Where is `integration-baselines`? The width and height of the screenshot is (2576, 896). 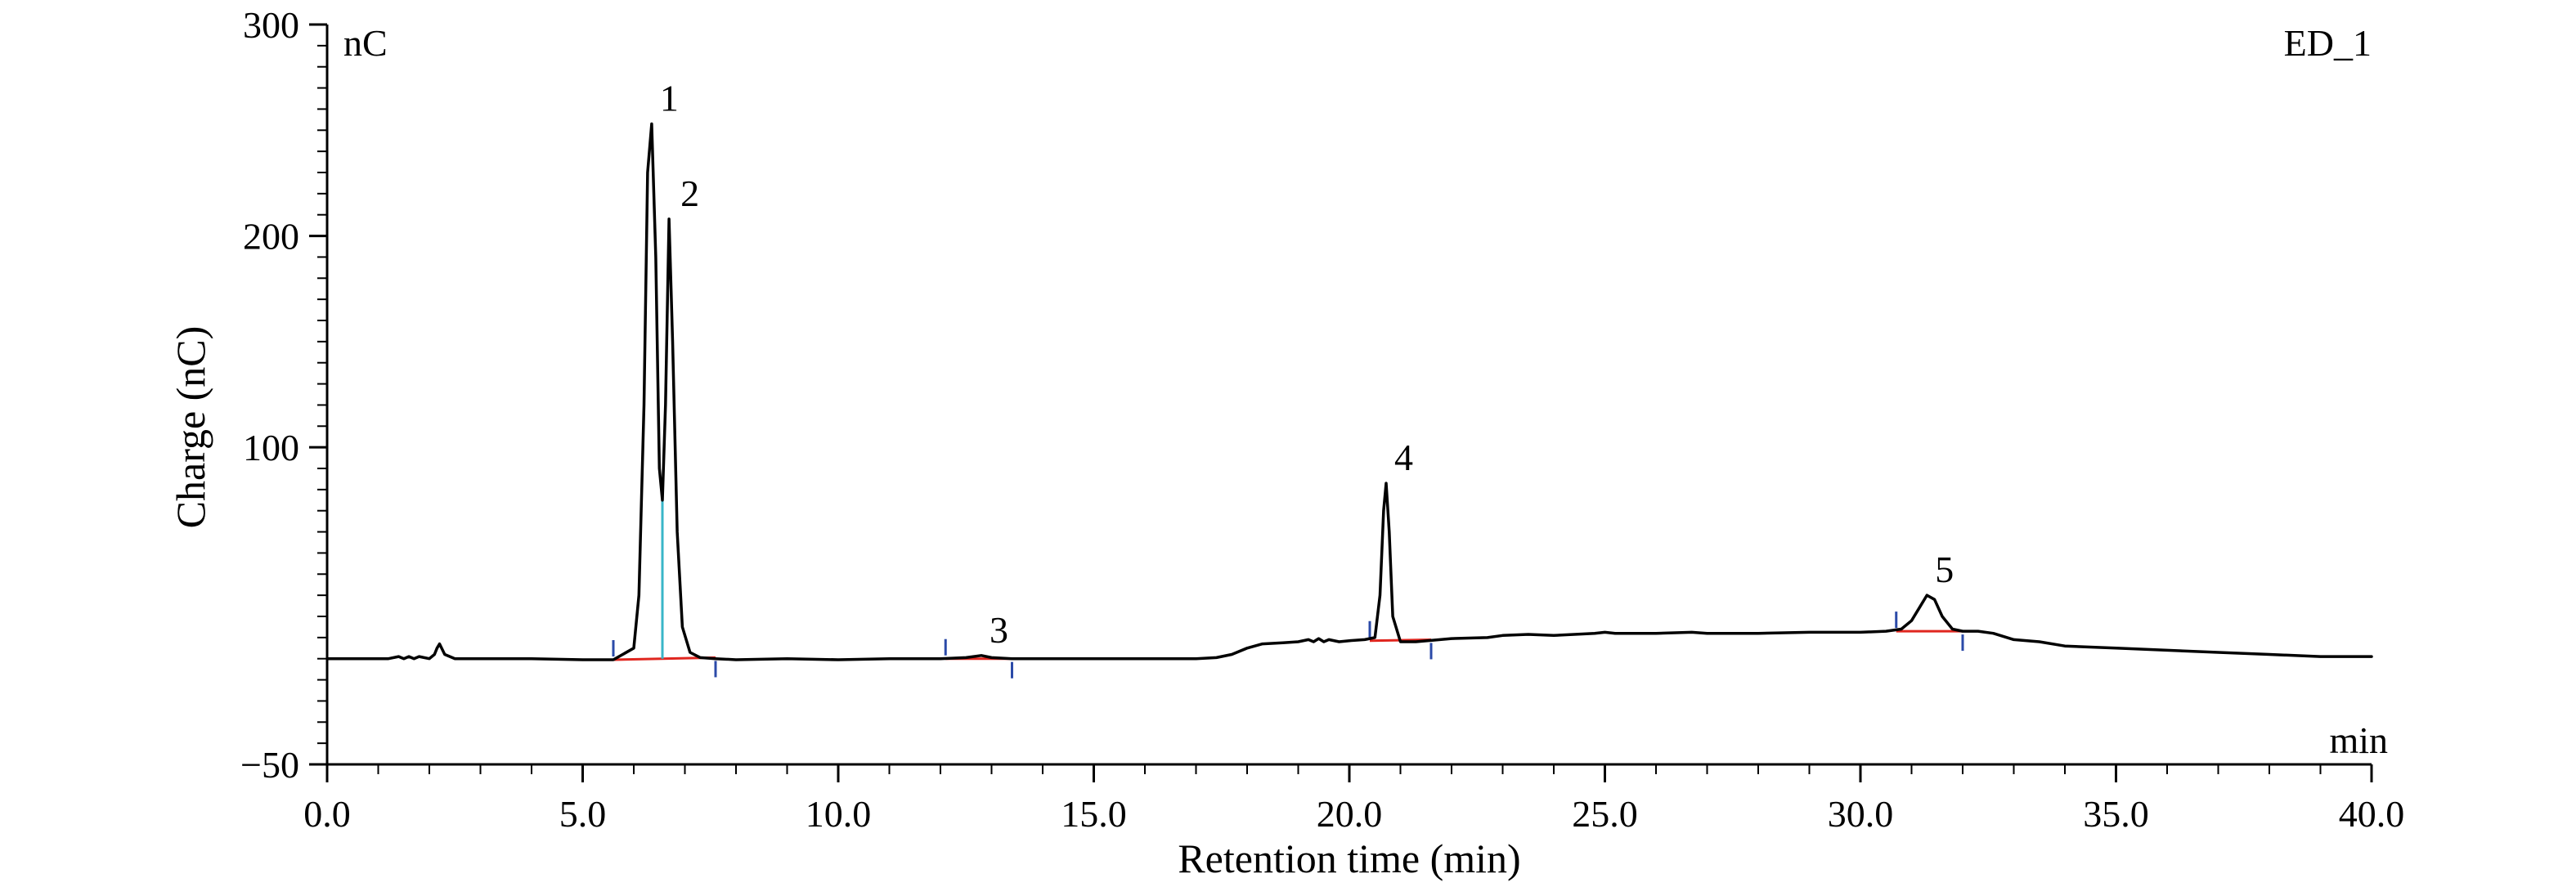
integration-baselines is located at coordinates (1288, 645).